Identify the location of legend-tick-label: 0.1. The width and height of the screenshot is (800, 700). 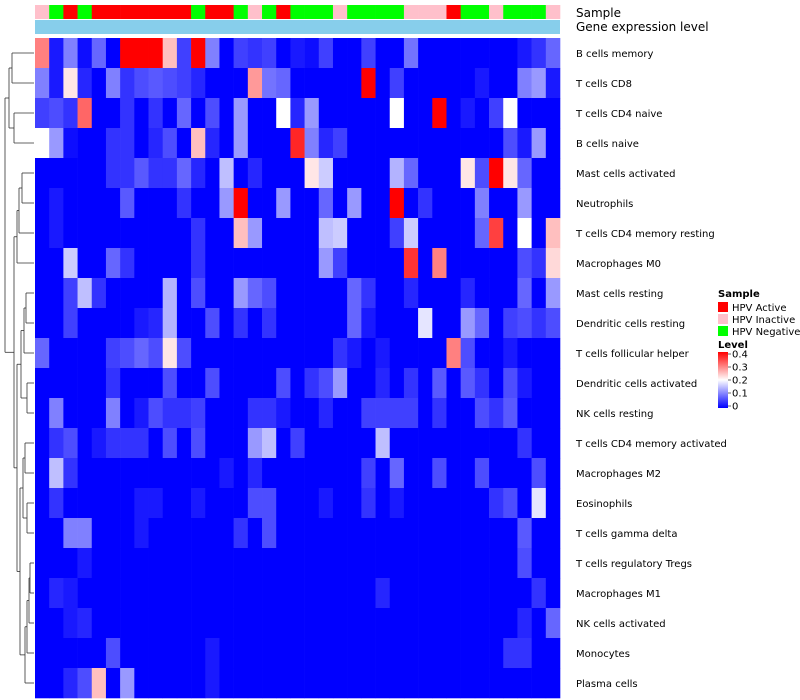
(740, 394).